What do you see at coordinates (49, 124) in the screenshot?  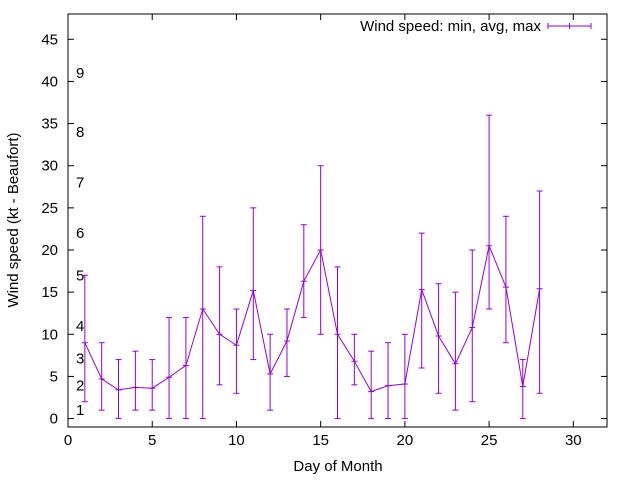 I see `y-tick-label: 35` at bounding box center [49, 124].